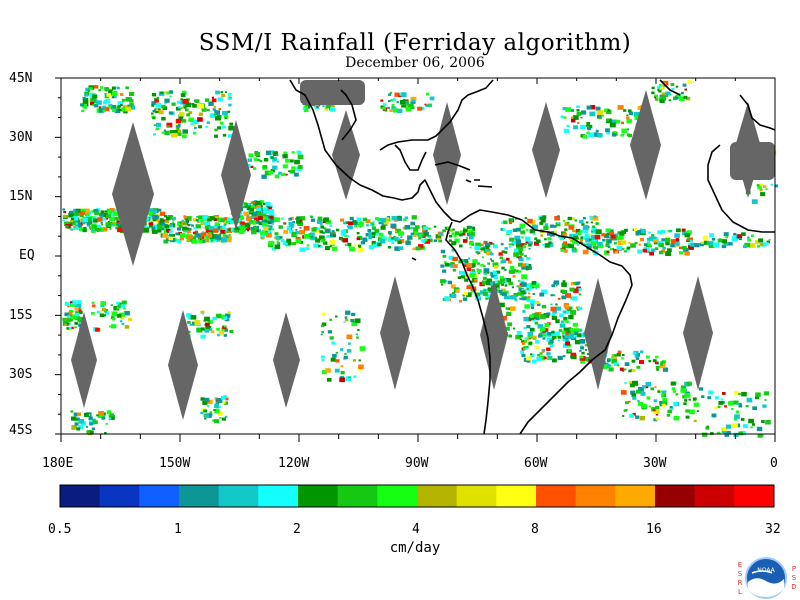  I want to click on island-coast, so click(485, 186).